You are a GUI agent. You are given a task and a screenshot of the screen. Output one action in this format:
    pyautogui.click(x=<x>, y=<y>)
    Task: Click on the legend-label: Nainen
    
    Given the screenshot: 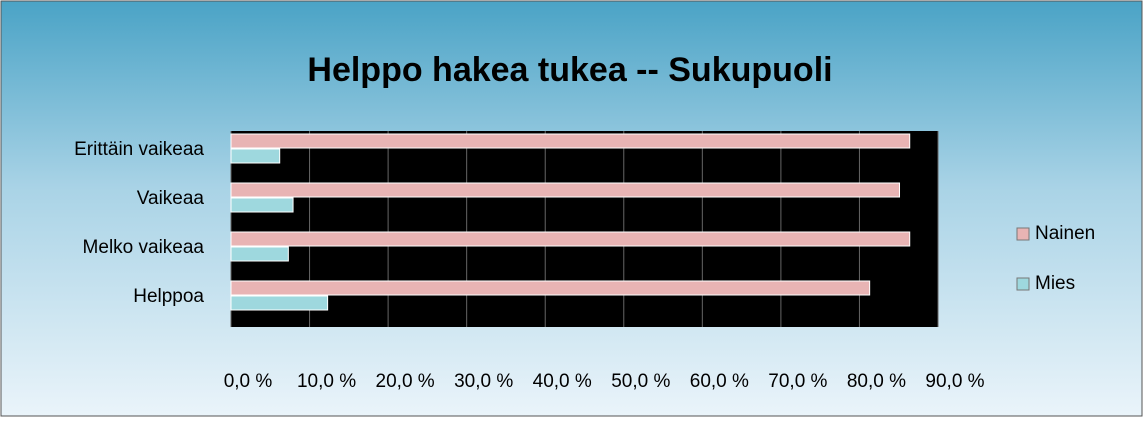 What is the action you would take?
    pyautogui.click(x=1065, y=233)
    